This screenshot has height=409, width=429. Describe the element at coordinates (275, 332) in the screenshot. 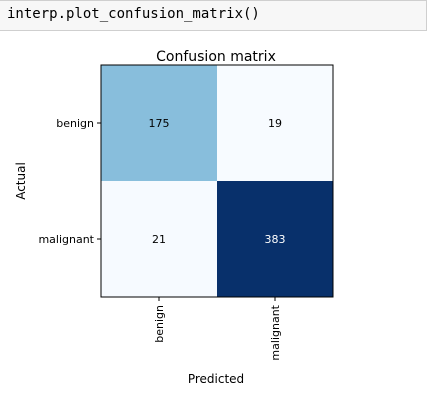

I see `x-tick-label: malignant` at that location.